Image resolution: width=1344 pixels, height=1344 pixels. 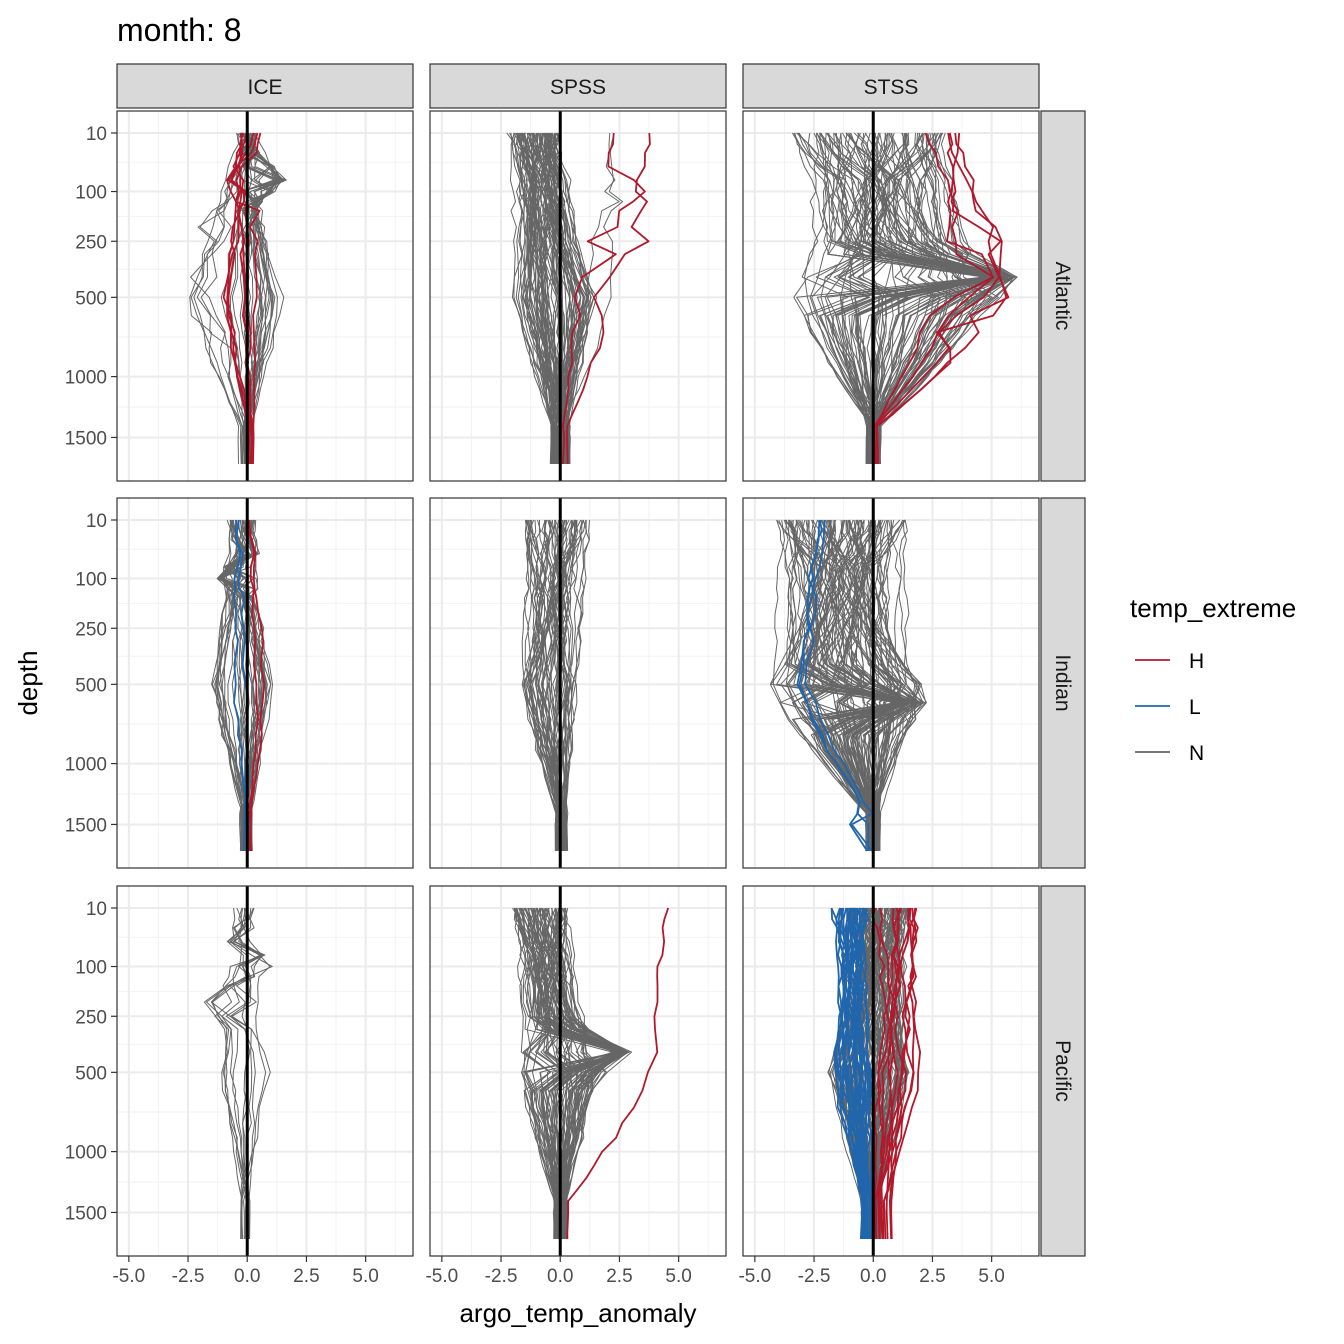 I want to click on strip-ice, so click(x=265, y=86).